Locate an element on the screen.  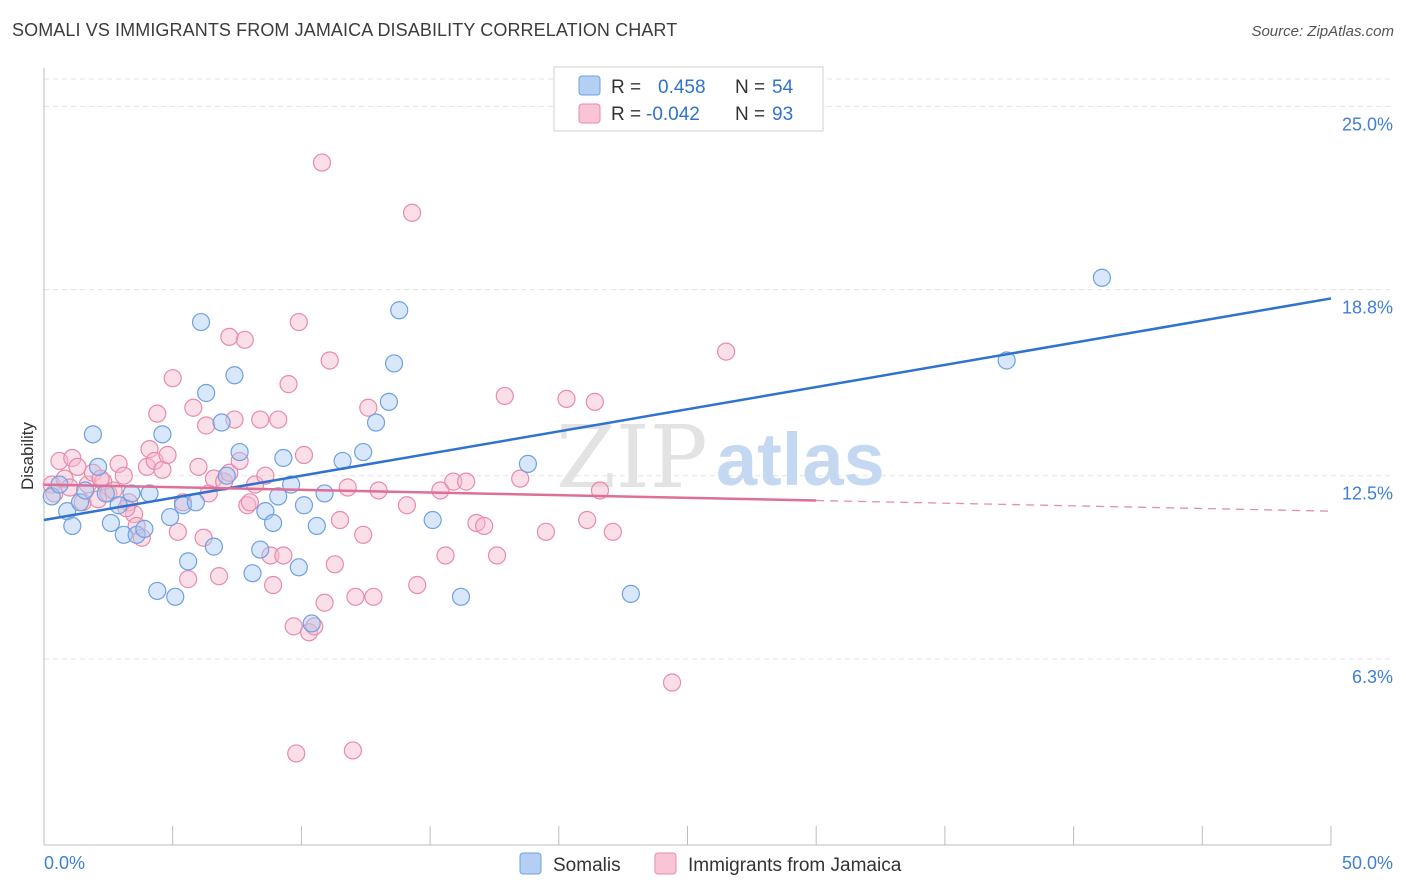
correlation-legend: R = 0.458 N = 54 R = -0.042 N = 93 is located at coordinates (688, 99).